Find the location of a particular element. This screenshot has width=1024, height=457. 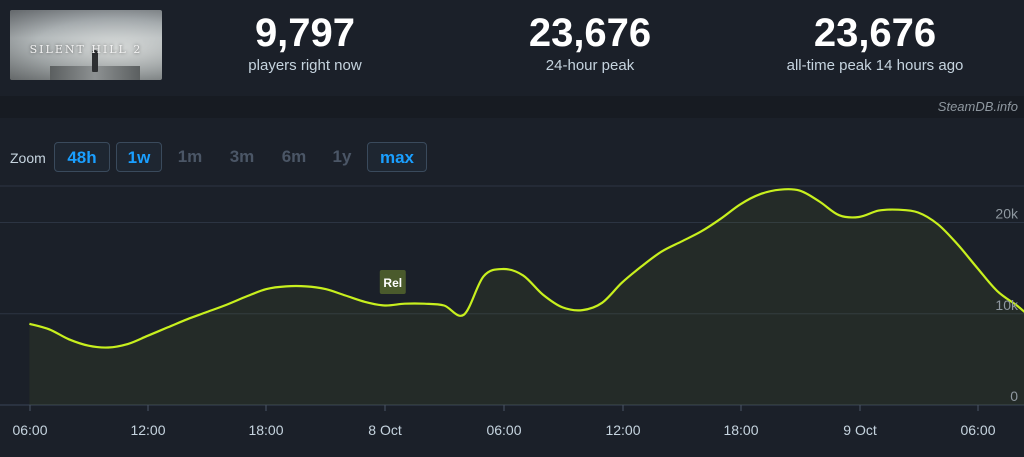

release-annotation: Rel is located at coordinates (392, 282).